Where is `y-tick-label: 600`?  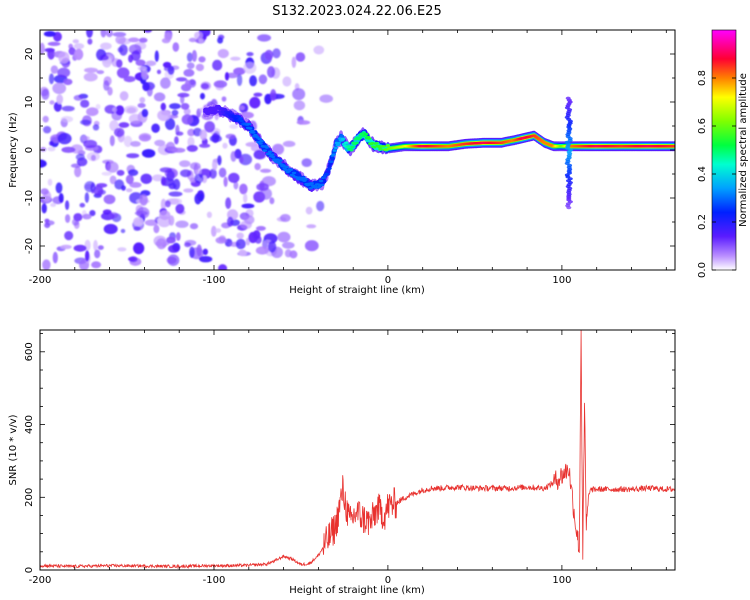 y-tick-label: 600 is located at coordinates (29, 351).